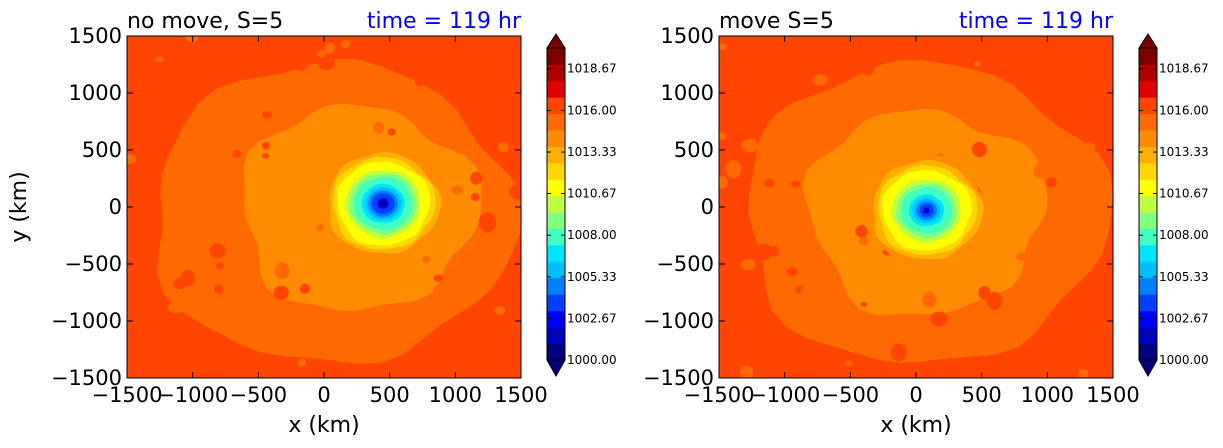  Describe the element at coordinates (556, 204) in the screenshot. I see `colorbar-frame` at that location.